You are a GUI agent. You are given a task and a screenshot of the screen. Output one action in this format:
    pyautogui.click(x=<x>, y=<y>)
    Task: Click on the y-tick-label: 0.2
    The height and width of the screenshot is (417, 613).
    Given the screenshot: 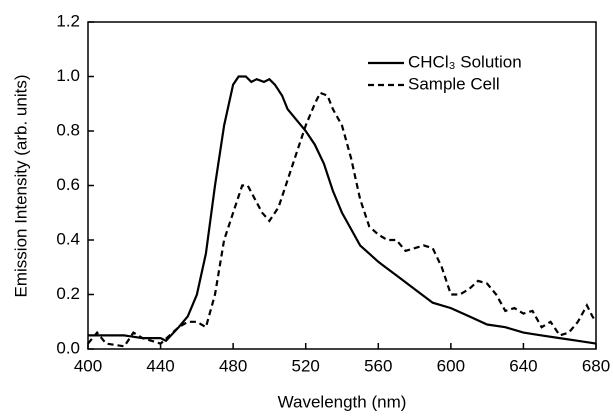 What is the action you would take?
    pyautogui.click(x=68, y=293)
    